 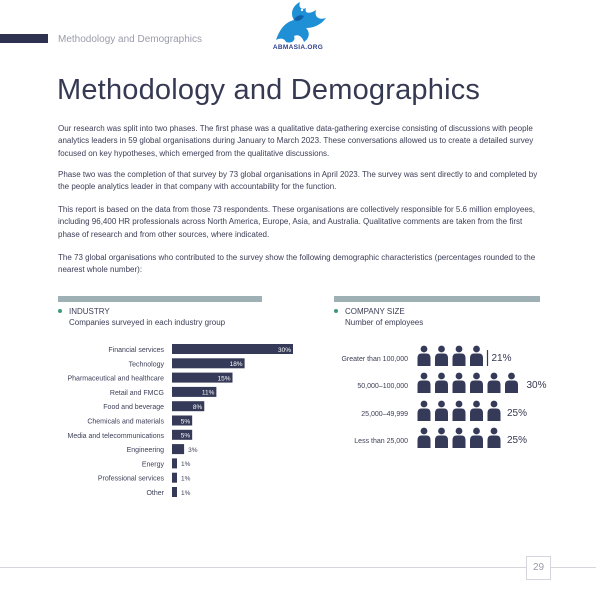 What do you see at coordinates (369, 311) in the screenshot?
I see `company-size-heading: COMPANY SIZE` at bounding box center [369, 311].